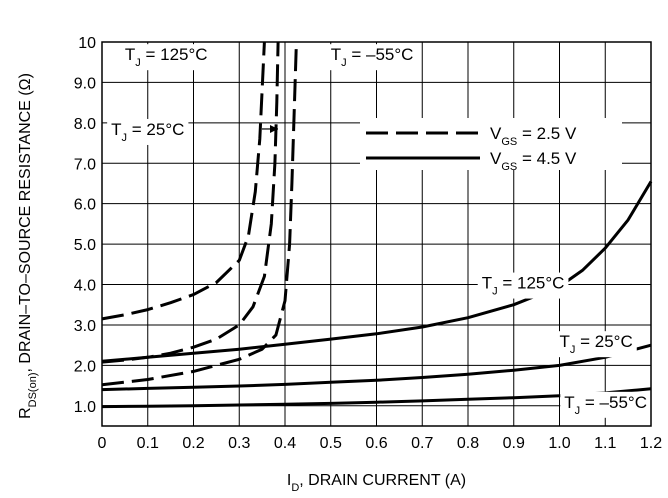 This screenshot has width=668, height=498. What do you see at coordinates (85, 407) in the screenshot?
I see `y-tick-label: 1.0` at bounding box center [85, 407].